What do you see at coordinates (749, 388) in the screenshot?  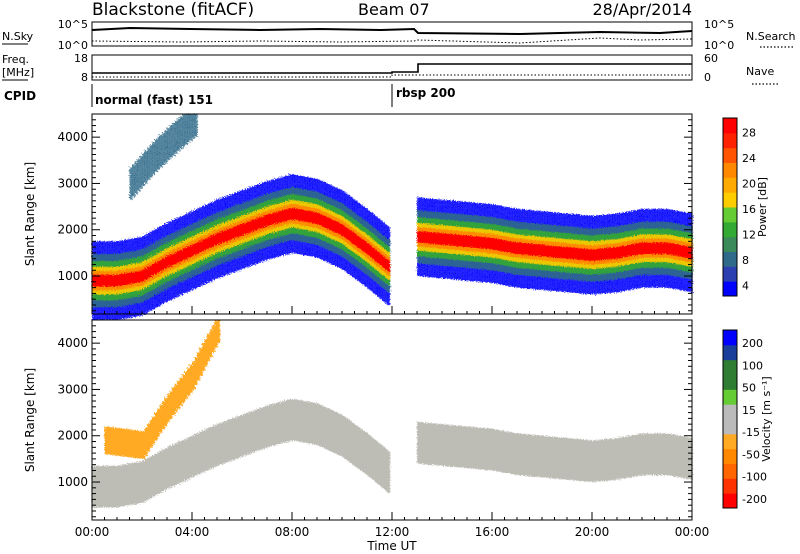 I see `colorbar-tick-label: 50` at bounding box center [749, 388].